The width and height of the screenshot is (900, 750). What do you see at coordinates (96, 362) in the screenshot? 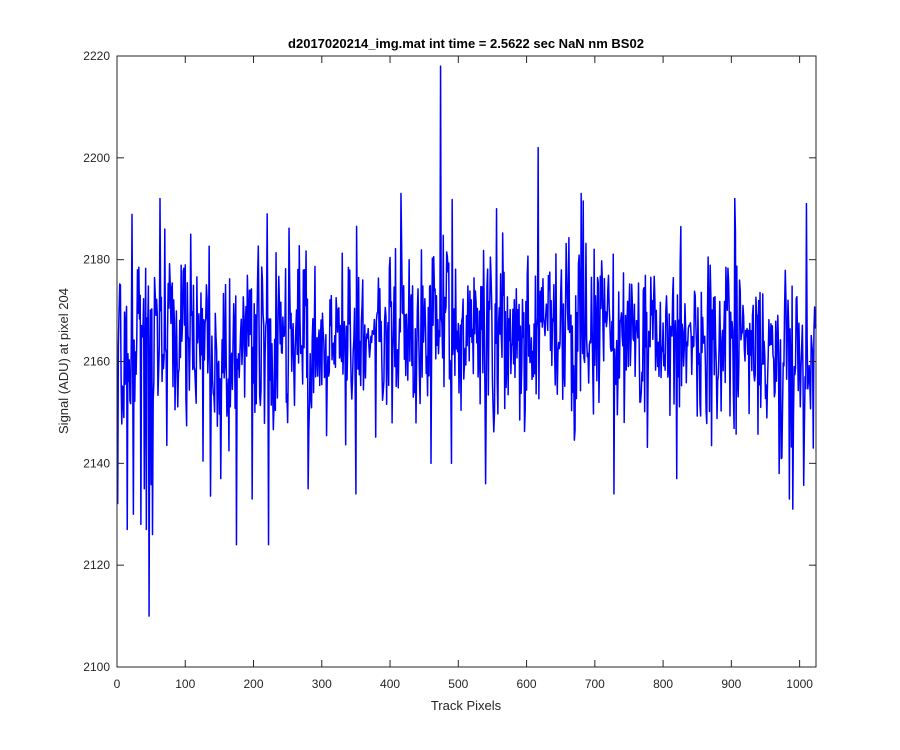
I see `y-tick-label: 2160` at bounding box center [96, 362].